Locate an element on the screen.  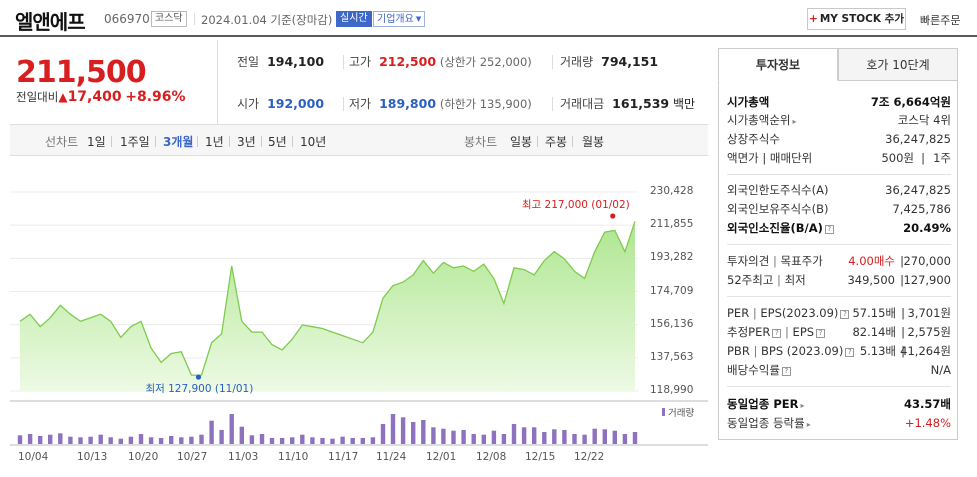
bps-value: 41,264원 is located at coordinates (925, 351).